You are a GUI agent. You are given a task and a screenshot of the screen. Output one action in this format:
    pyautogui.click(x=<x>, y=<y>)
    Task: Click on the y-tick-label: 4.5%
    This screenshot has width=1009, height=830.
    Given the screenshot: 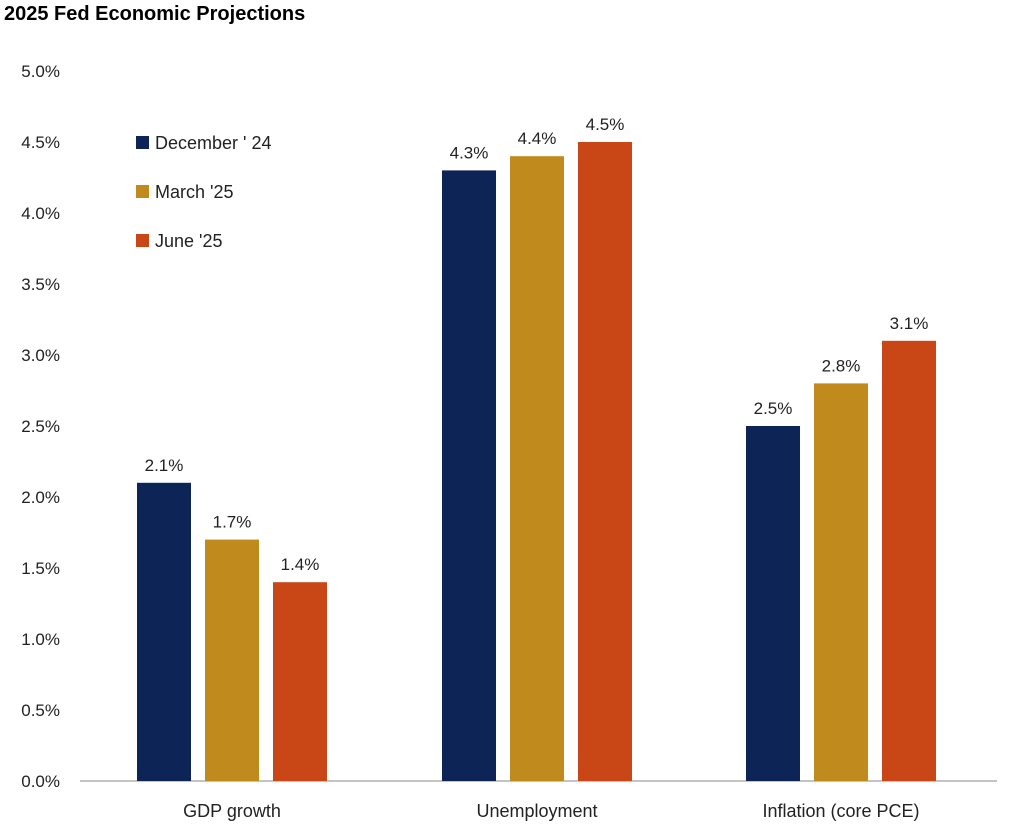 What is the action you would take?
    pyautogui.click(x=40, y=142)
    